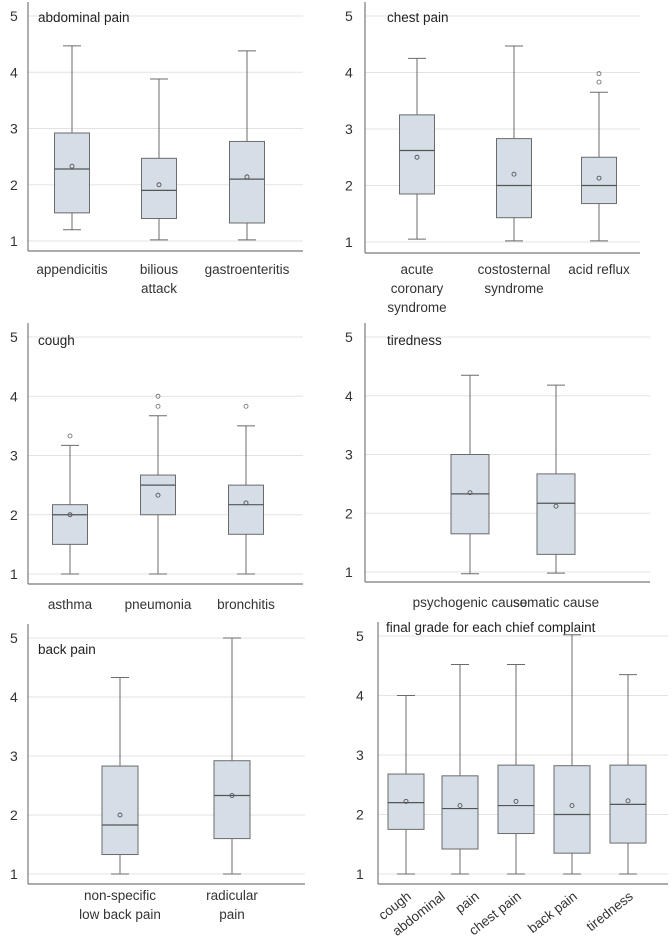 The height and width of the screenshot is (942, 672). What do you see at coordinates (609, 911) in the screenshot?
I see `x-tick-label: tiredness` at bounding box center [609, 911].